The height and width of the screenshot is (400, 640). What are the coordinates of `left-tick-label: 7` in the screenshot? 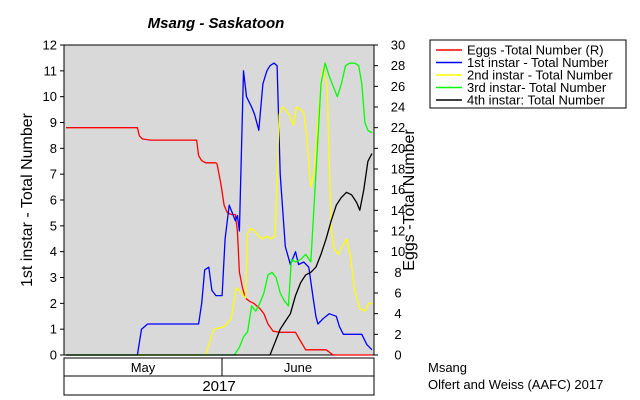 It's located at (53, 174).